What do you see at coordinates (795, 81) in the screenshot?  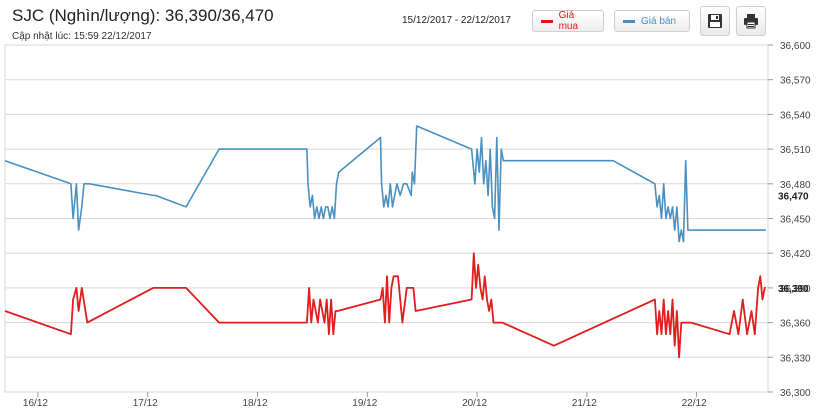 I see `y-tick-label: 36,570` at bounding box center [795, 81].